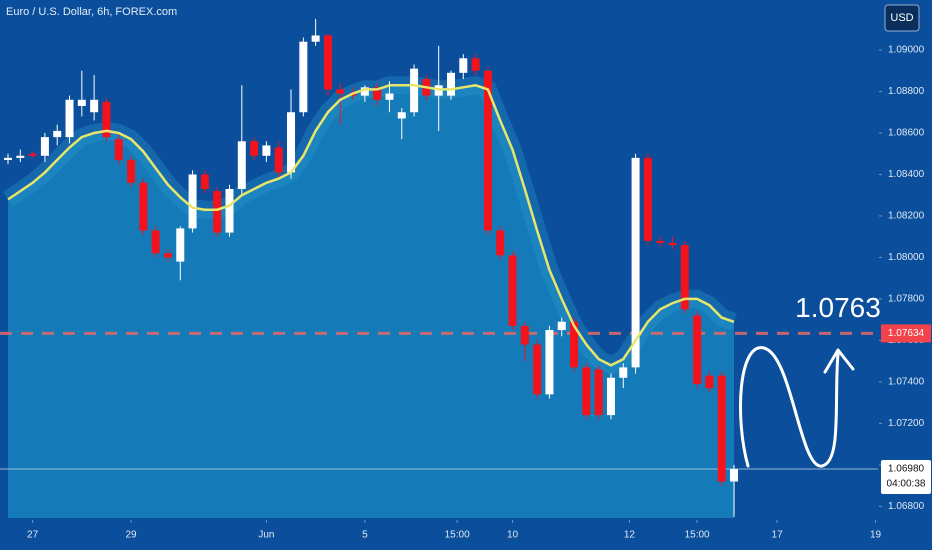 This screenshot has width=932, height=550. I want to click on countdown-label: 04:00:38, so click(906, 484).